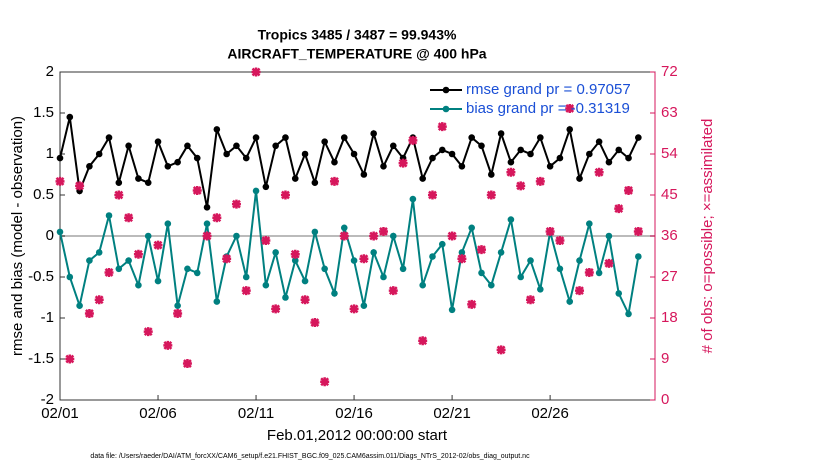 This screenshot has width=830, height=475. Describe the element at coordinates (548, 89) in the screenshot. I see `legend-label: rmse grand pr = 0.97057` at that location.